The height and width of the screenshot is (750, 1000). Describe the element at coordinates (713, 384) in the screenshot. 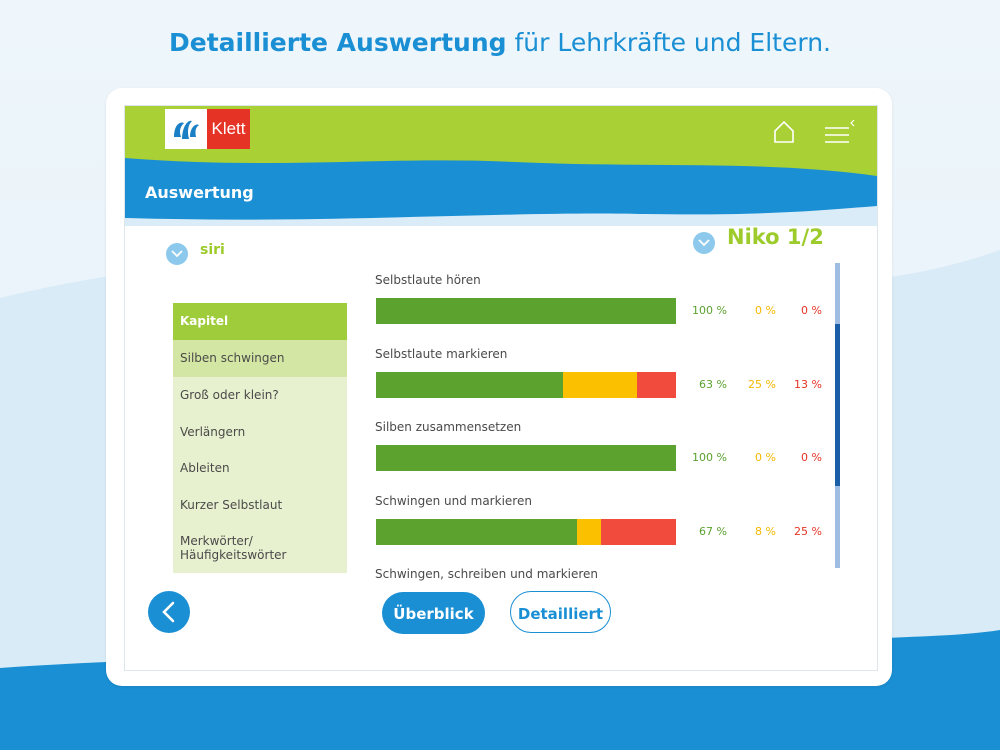

I see `percent-green: 63 %` at that location.